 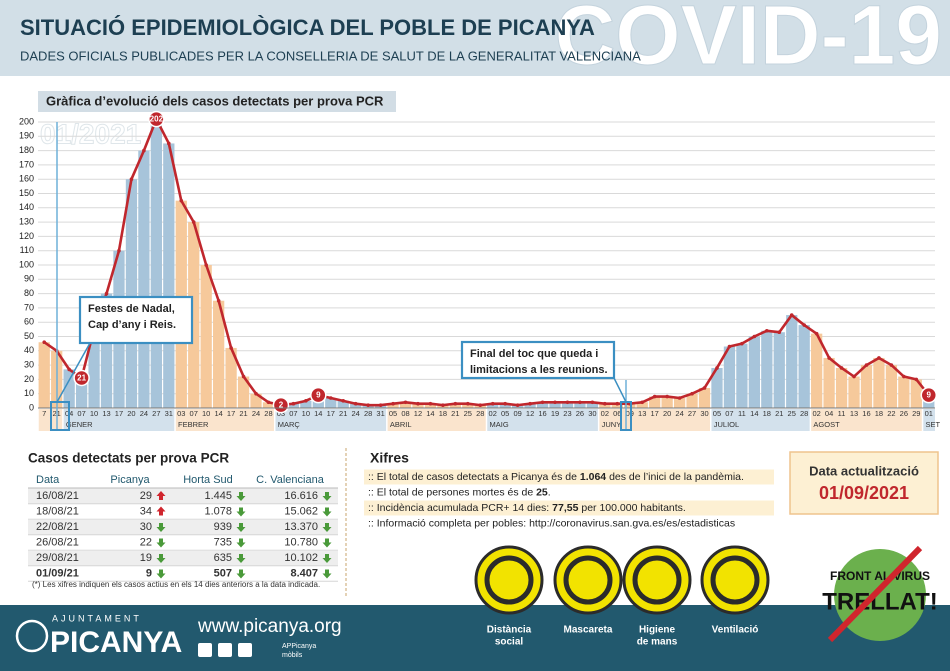 What do you see at coordinates (183, 496) in the screenshot?
I see `table-row-bg` at bounding box center [183, 496].